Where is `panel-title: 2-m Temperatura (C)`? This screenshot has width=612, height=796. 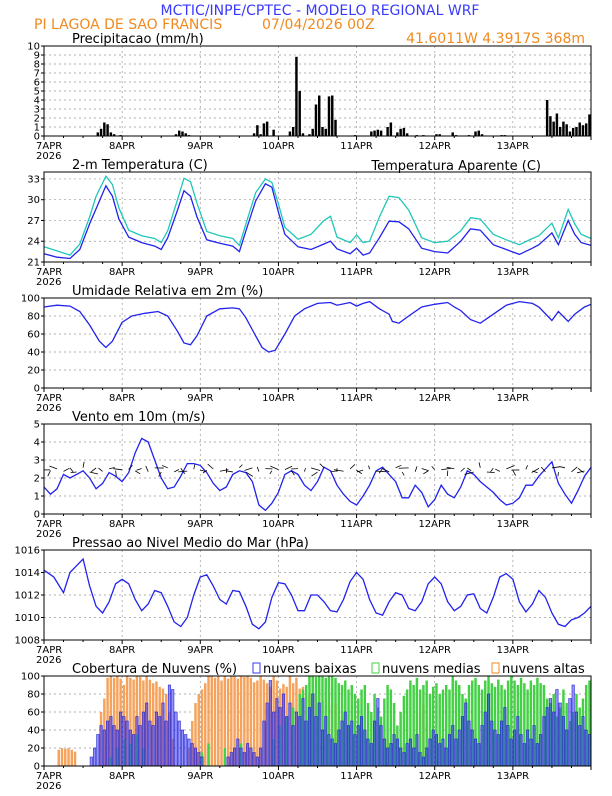 panel-title: 2-m Temperatura (C) is located at coordinates (140, 165).